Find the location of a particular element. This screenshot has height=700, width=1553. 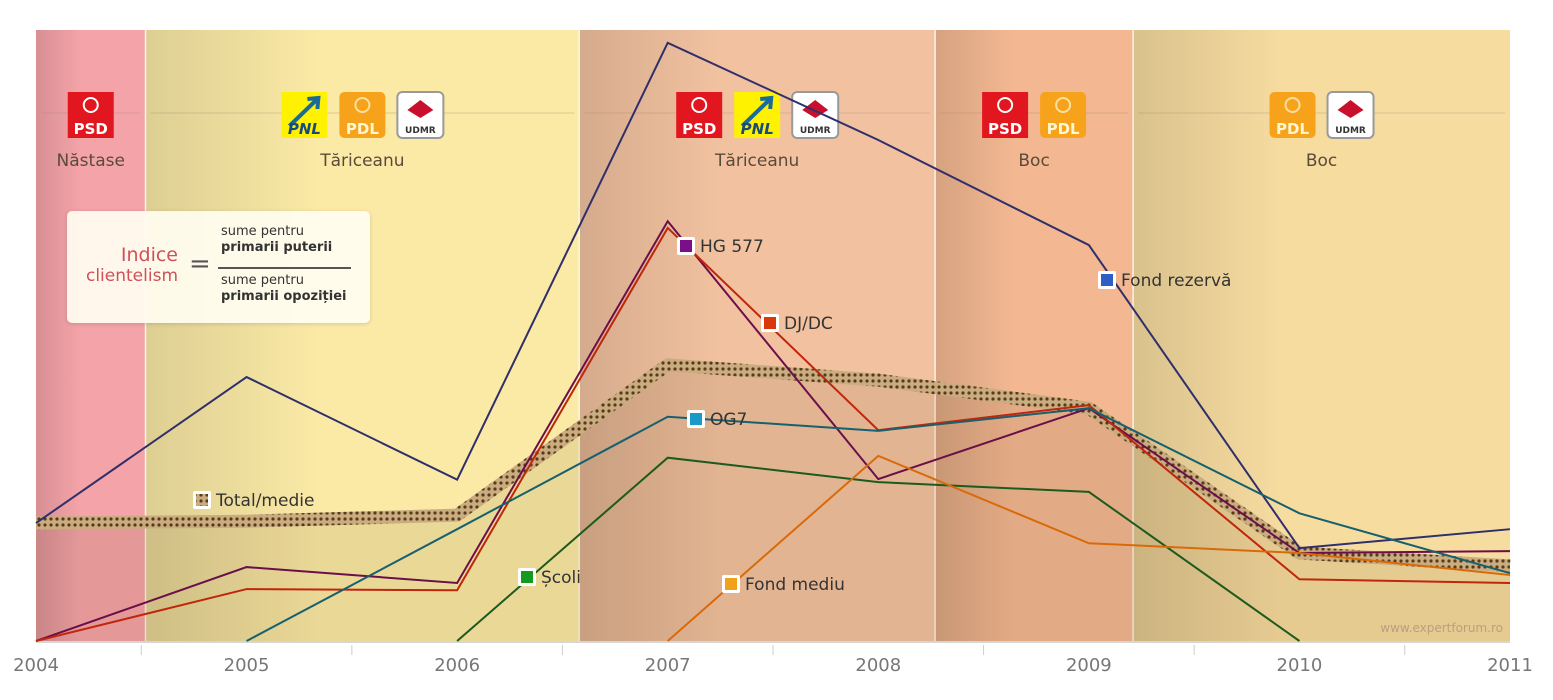

band-shade is located at coordinates (1034, 335).